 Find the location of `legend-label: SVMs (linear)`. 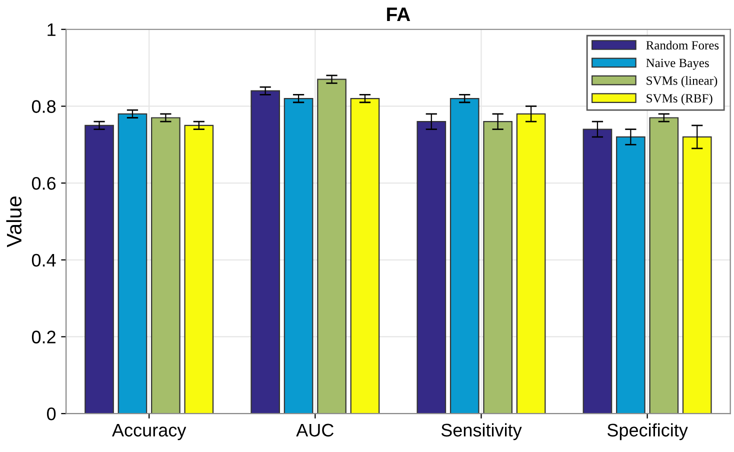

legend-label: SVMs (linear) is located at coordinates (682, 82).